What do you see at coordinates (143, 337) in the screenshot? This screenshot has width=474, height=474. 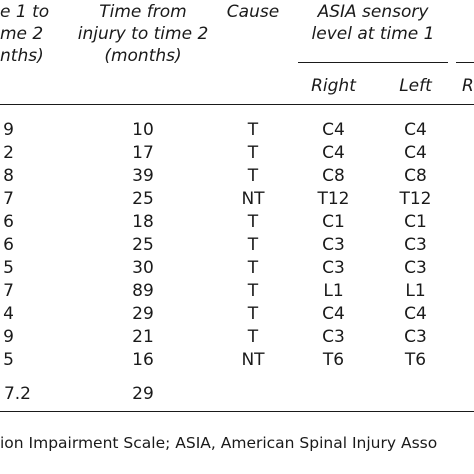 I see `cell-time: 21` at bounding box center [143, 337].